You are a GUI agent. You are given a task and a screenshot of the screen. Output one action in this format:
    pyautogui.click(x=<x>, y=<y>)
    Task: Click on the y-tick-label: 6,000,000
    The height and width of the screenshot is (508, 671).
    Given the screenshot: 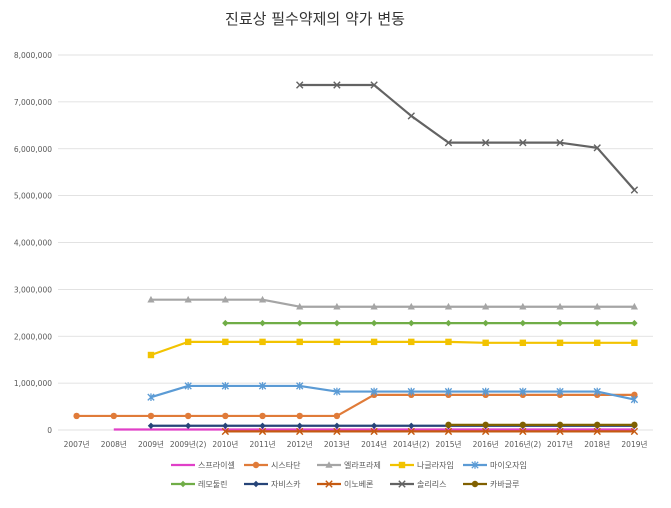 What is the action you would take?
    pyautogui.click(x=33, y=149)
    